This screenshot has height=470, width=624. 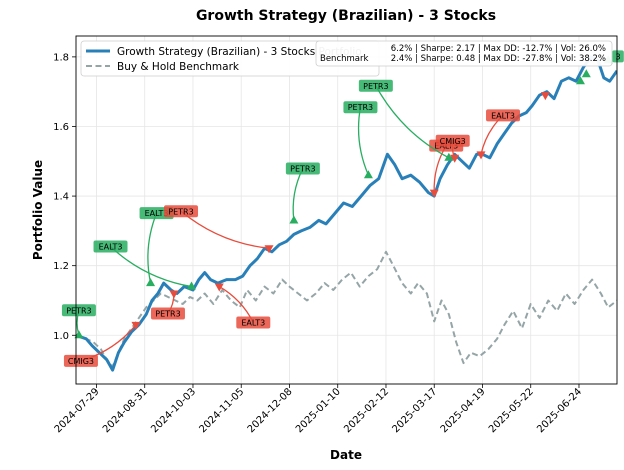 I want to click on stats-background, so click(x=464, y=53).